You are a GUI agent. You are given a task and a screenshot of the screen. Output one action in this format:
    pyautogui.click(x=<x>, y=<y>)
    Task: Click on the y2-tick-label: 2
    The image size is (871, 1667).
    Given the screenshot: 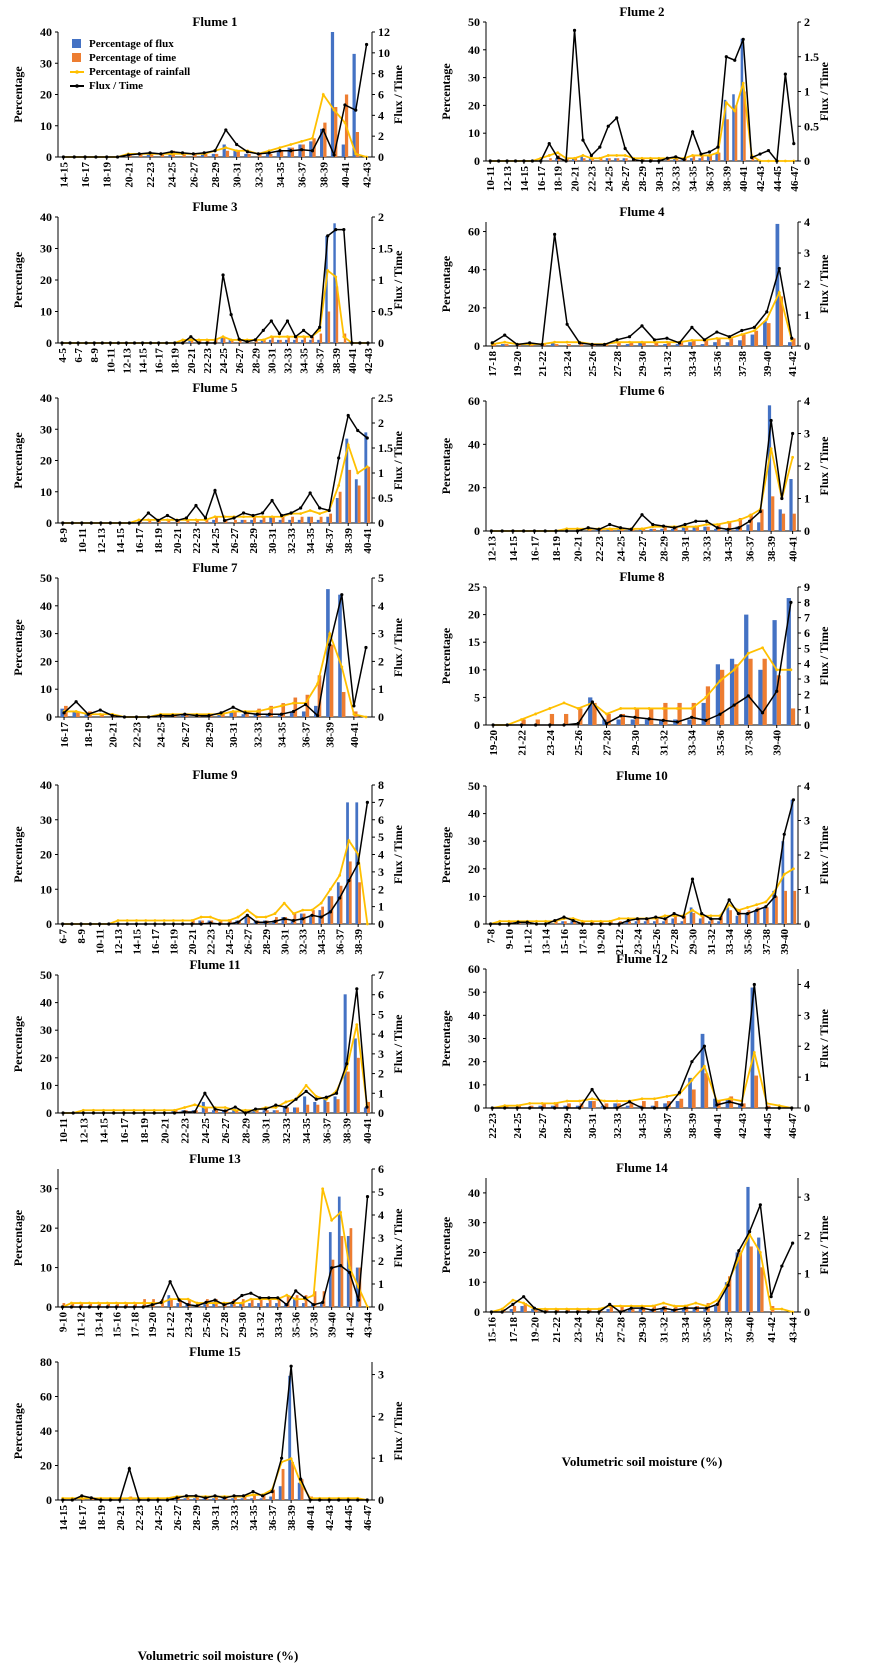 What is the action you would take?
    pyautogui.click(x=381, y=1261)
    